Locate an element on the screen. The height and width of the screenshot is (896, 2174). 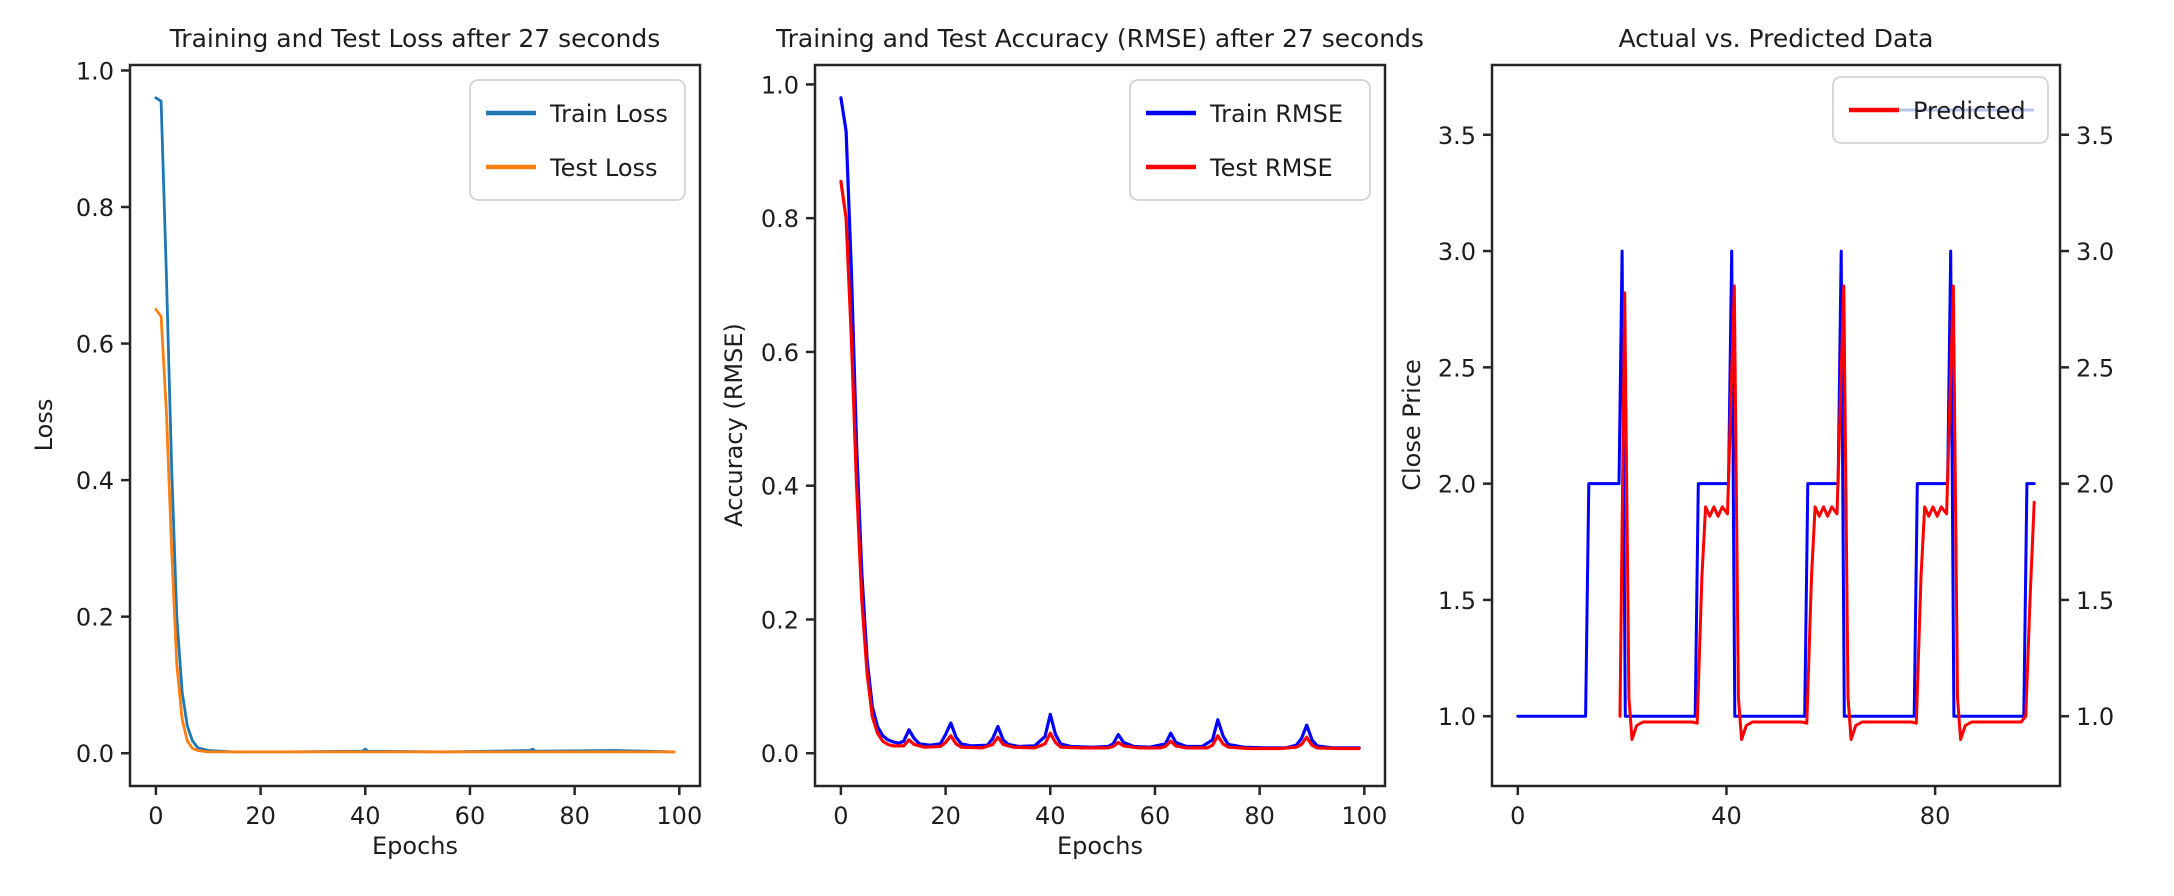
y-tick-label-right: 3.0 is located at coordinates (2095, 252).